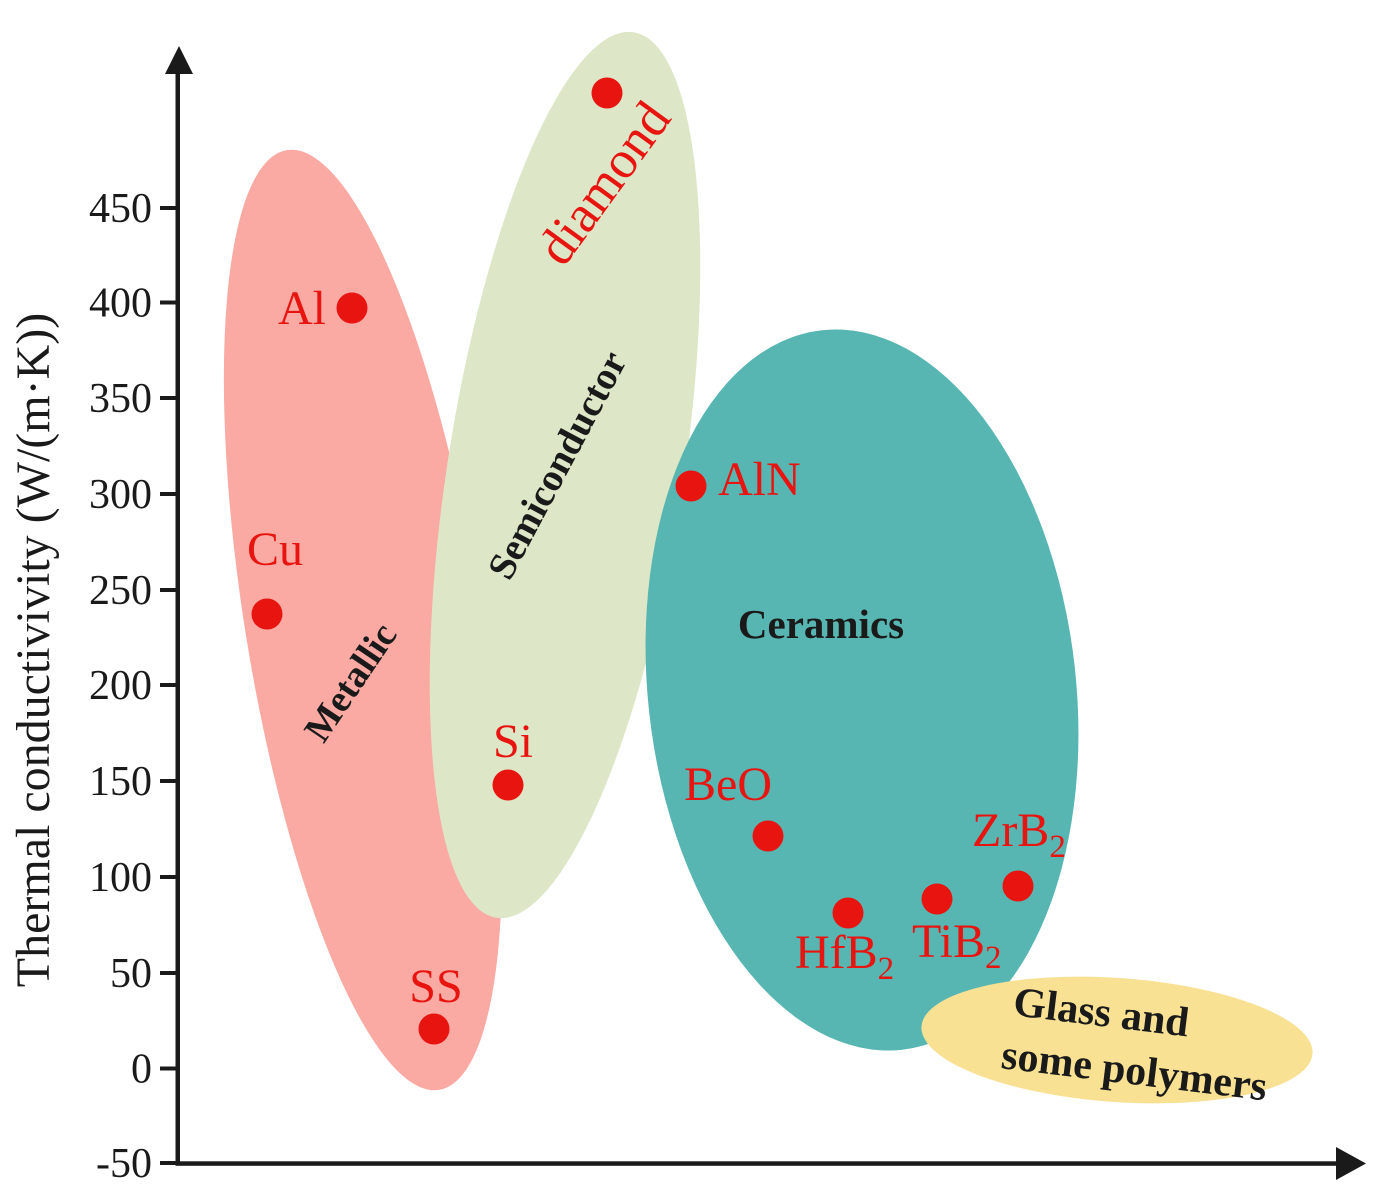 This screenshot has height=1186, width=1384. What do you see at coordinates (33, 650) in the screenshot?
I see `svg-text:Thermal conductivivity (W/(m·K: Thermal conductivivity (W/(m·K))` at bounding box center [33, 650].